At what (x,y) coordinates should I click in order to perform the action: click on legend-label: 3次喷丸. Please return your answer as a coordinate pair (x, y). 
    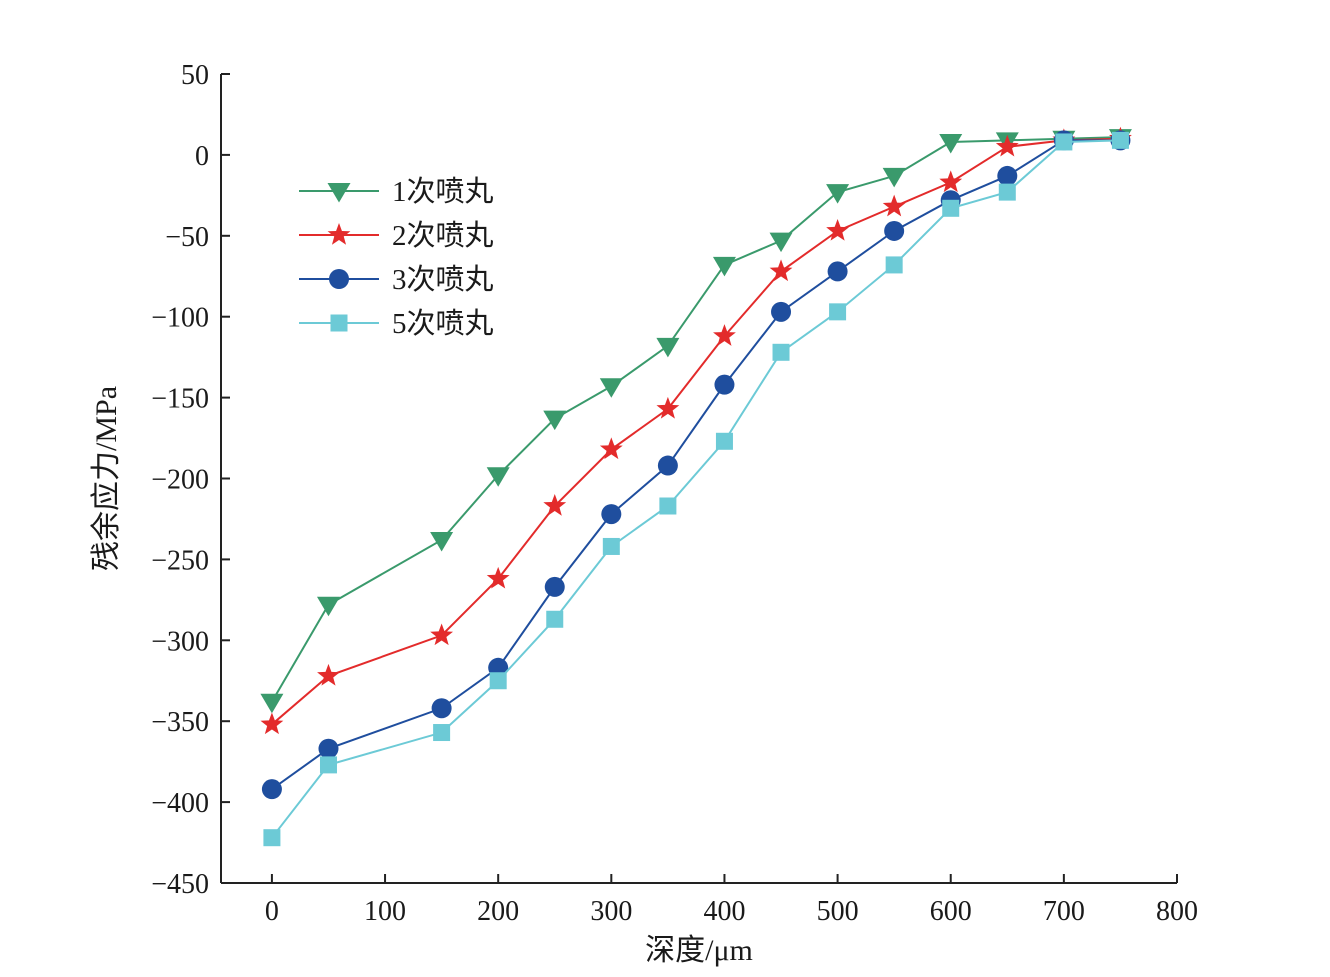
    Looking at the image, I should click on (443, 279).